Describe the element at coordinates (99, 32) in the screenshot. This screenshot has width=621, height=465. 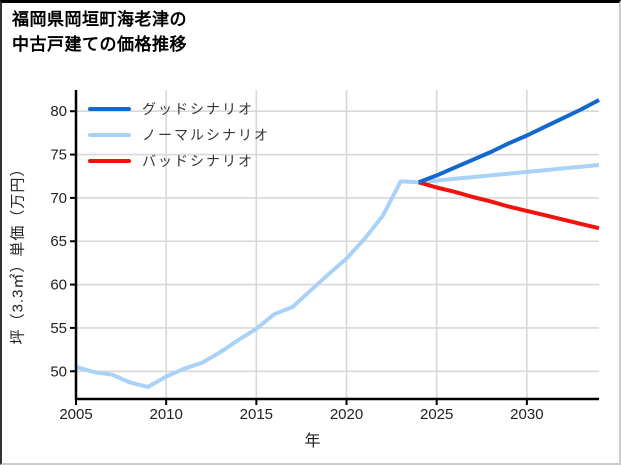
I see `chart-title: 福岡県岡垣町海老津の 中古戸建ての価格推移` at that location.